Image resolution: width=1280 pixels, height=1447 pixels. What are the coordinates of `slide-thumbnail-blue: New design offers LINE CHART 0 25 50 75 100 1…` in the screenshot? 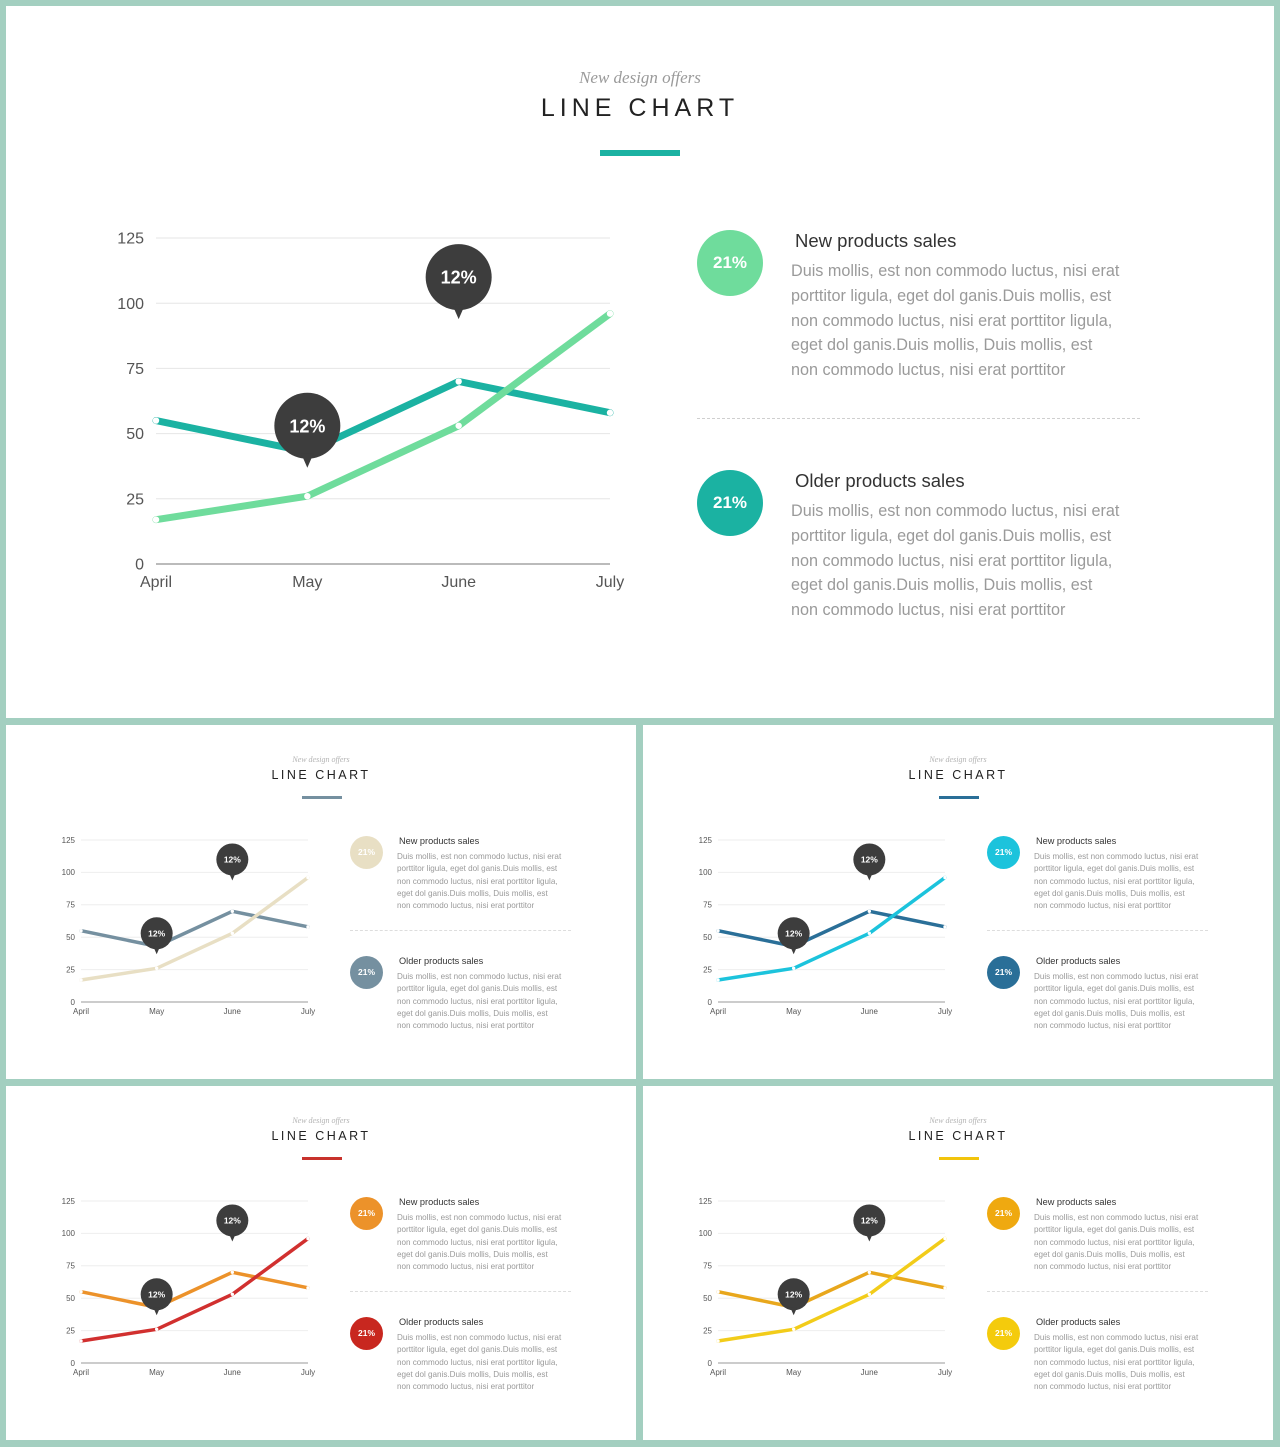 It's located at (958, 902).